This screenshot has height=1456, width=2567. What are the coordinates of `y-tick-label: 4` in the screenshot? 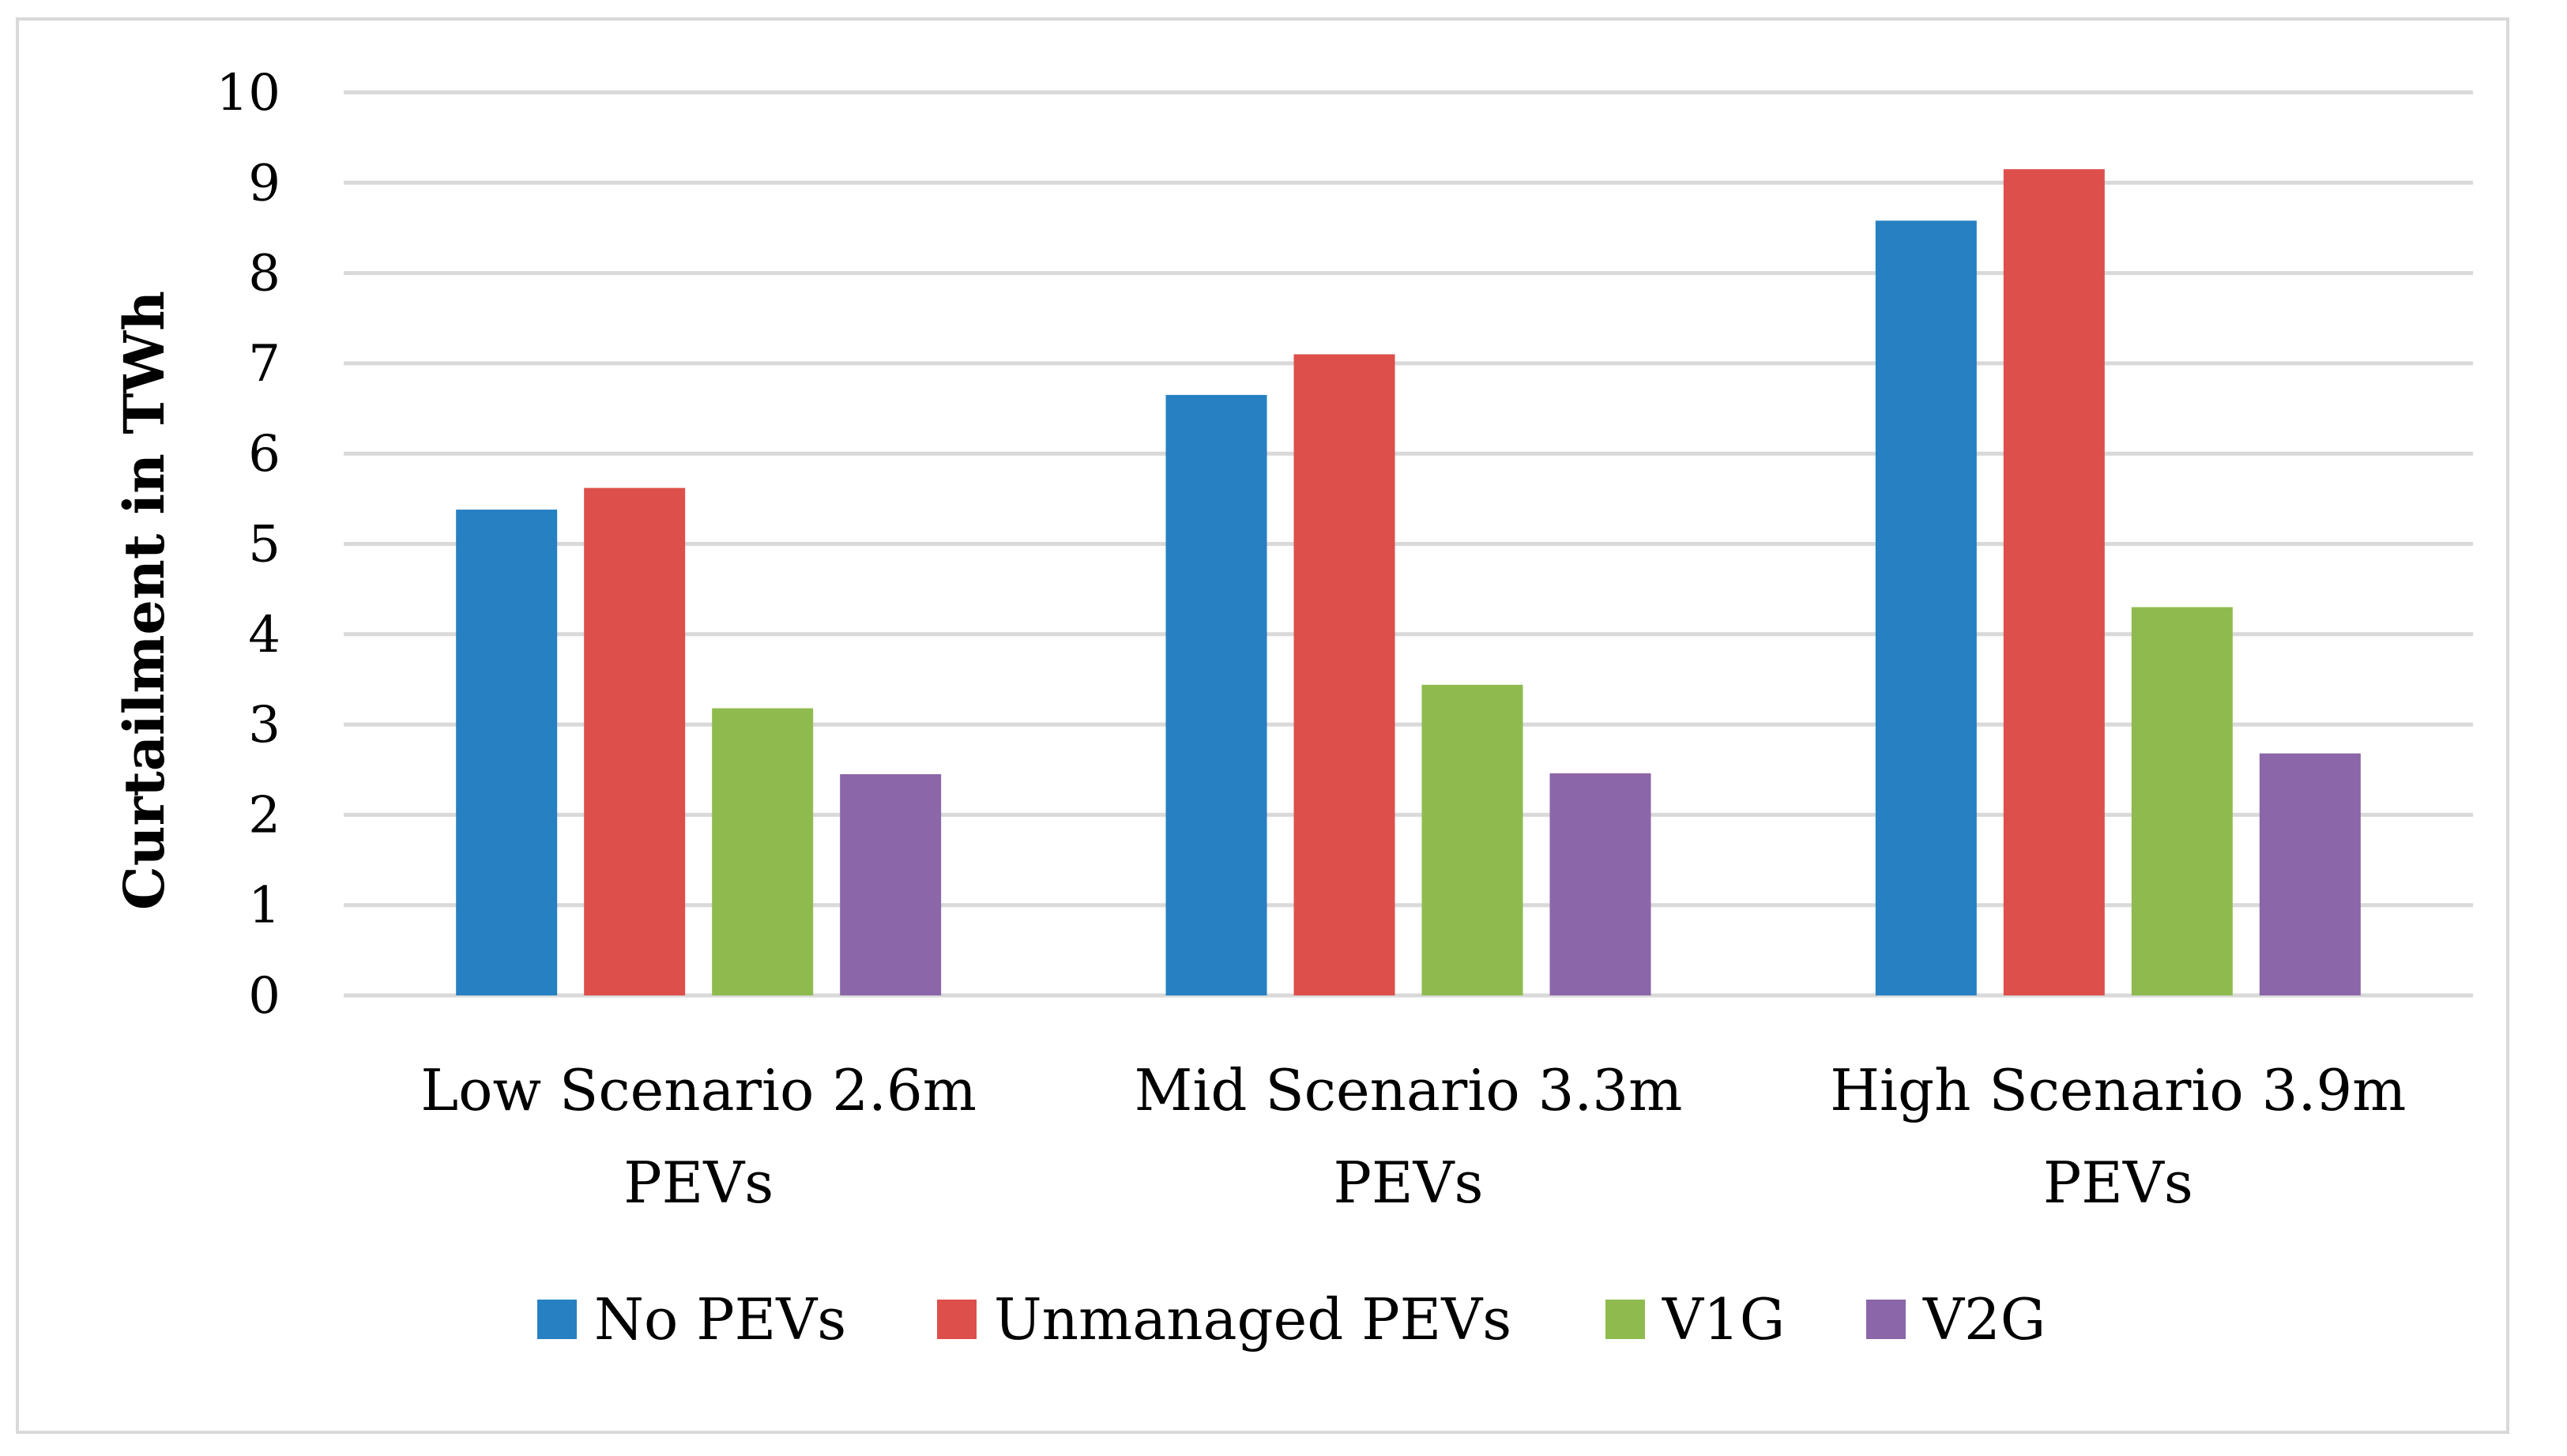 It's located at (264, 635).